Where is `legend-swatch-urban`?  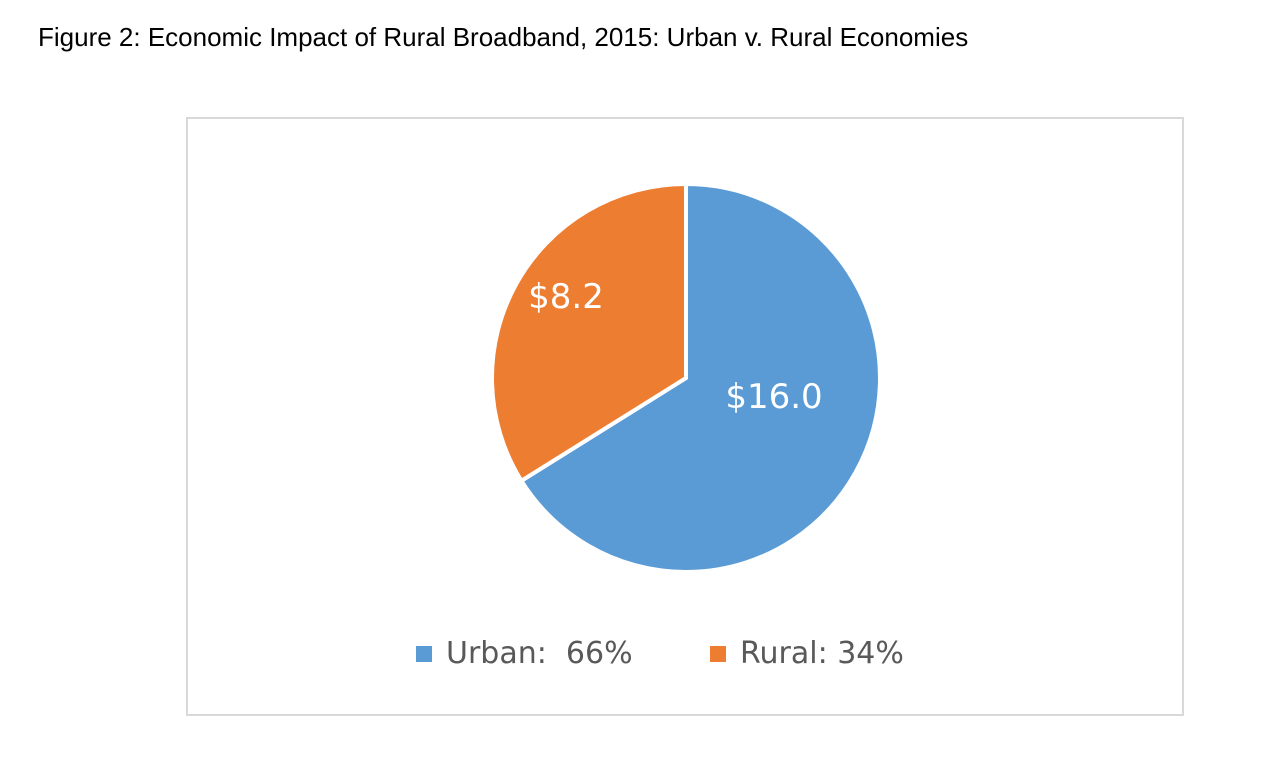
legend-swatch-urban is located at coordinates (424, 653).